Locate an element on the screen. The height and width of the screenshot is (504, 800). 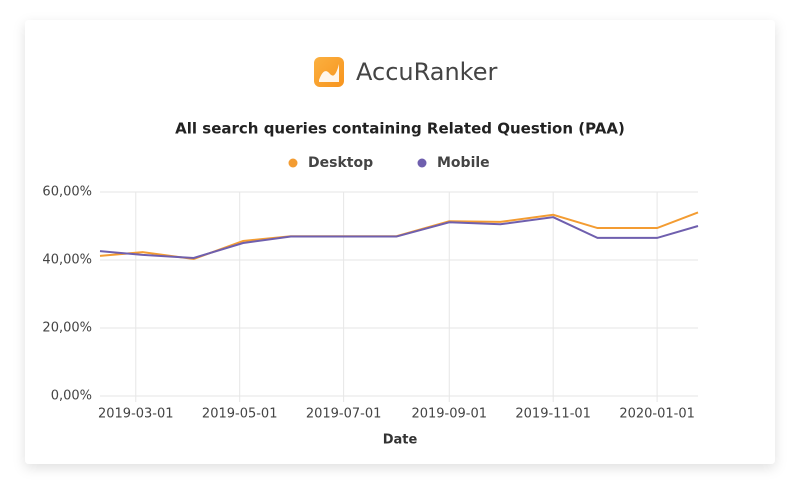
x-tick-label: 2019-05-01 is located at coordinates (240, 414).